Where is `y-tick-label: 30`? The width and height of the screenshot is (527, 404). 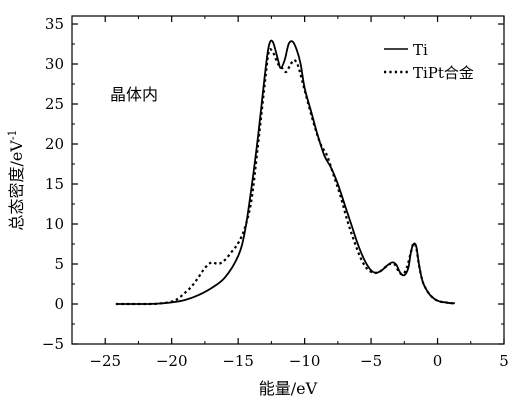
y-tick-label: 30 is located at coordinates (54, 64).